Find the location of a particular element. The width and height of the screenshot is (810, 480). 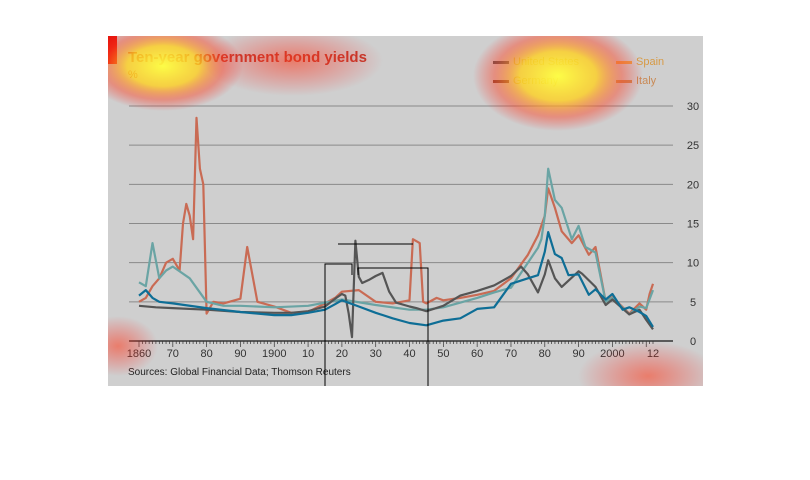

series-line-germany is located at coordinates (396, 289).